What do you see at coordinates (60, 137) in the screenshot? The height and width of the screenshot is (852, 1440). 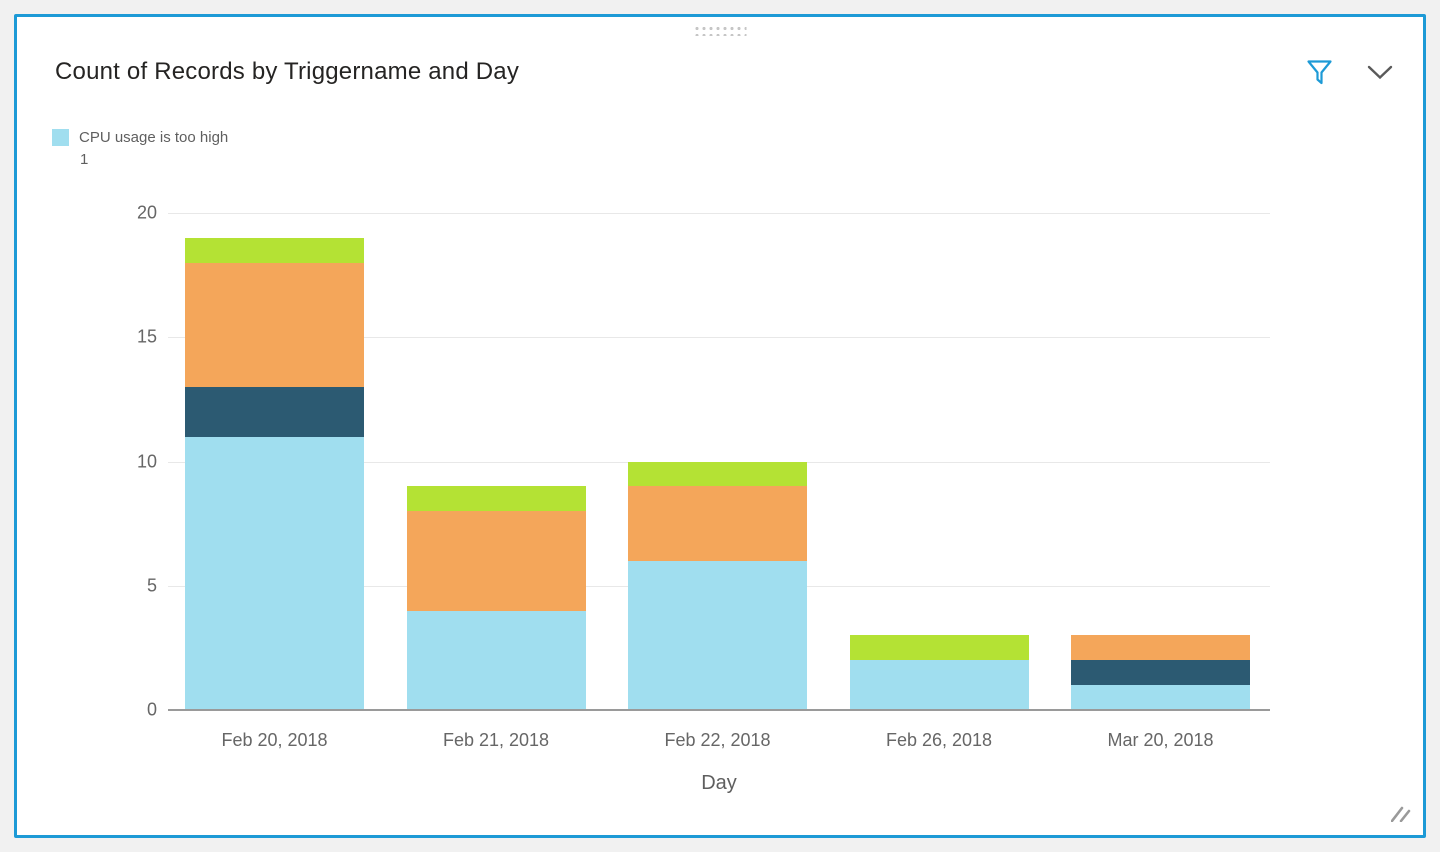 I see `legend-swatch` at bounding box center [60, 137].